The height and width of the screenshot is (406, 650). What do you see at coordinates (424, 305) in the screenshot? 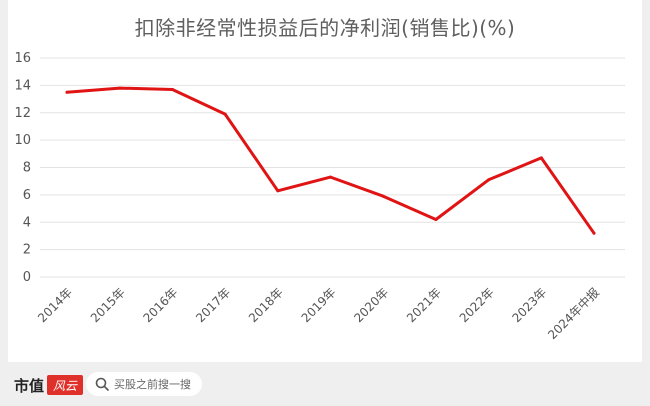
I see `x-tick-label: 2021年` at bounding box center [424, 305].